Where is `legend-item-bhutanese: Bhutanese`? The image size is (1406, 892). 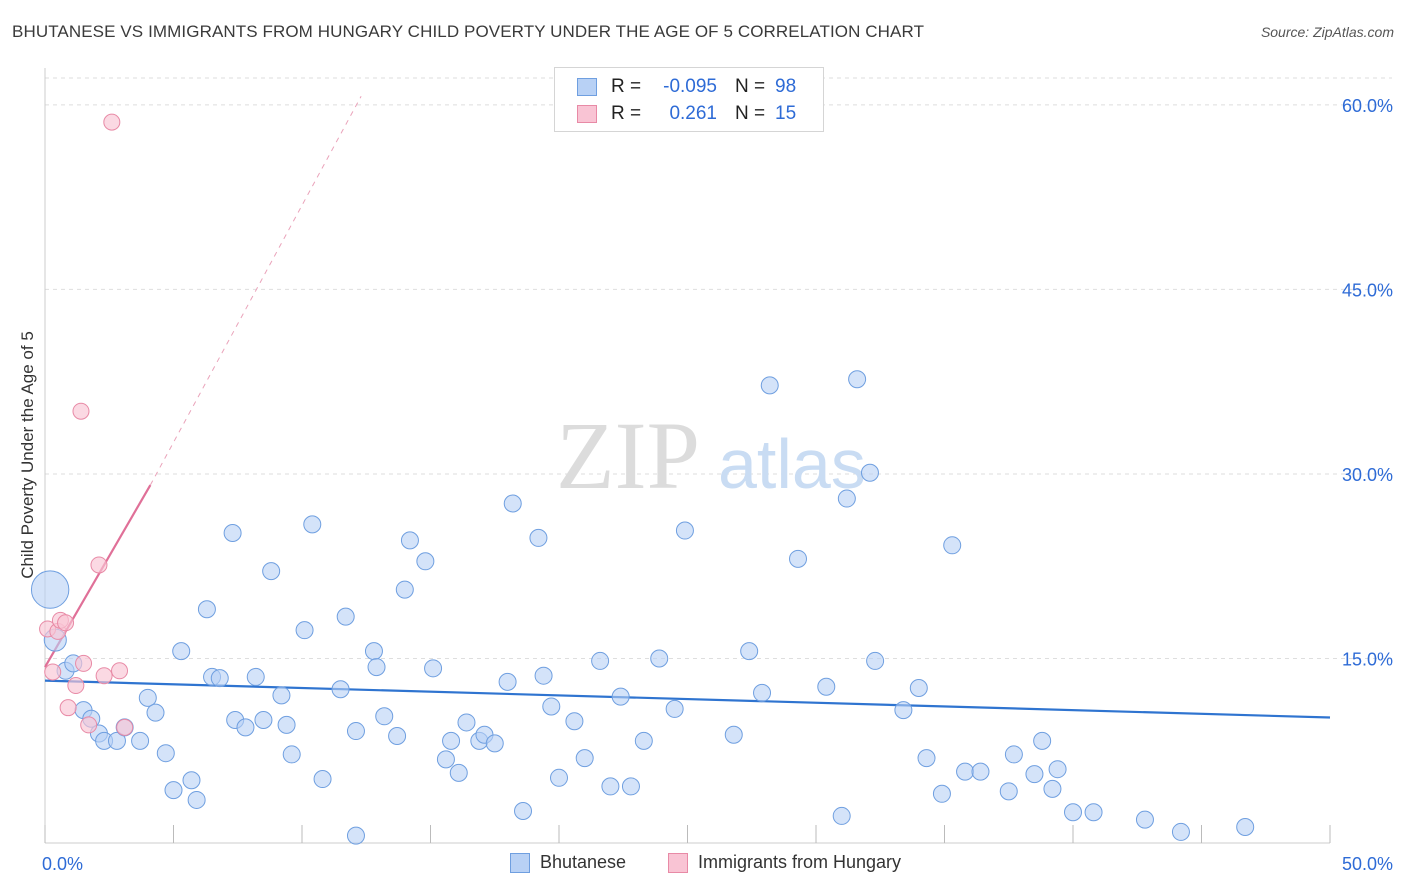
legend-item-bhutanese: Bhutanese is located at coordinates (568, 862).